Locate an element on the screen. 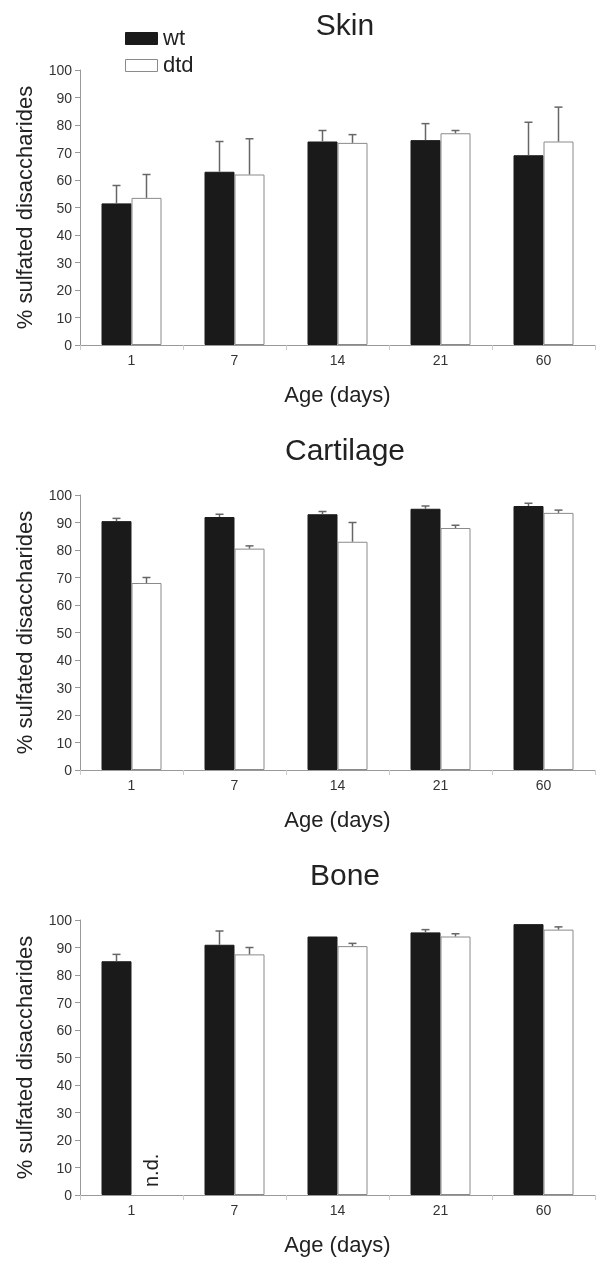 This screenshot has width=610, height=1275. legend-label: dtd is located at coordinates (178, 64).